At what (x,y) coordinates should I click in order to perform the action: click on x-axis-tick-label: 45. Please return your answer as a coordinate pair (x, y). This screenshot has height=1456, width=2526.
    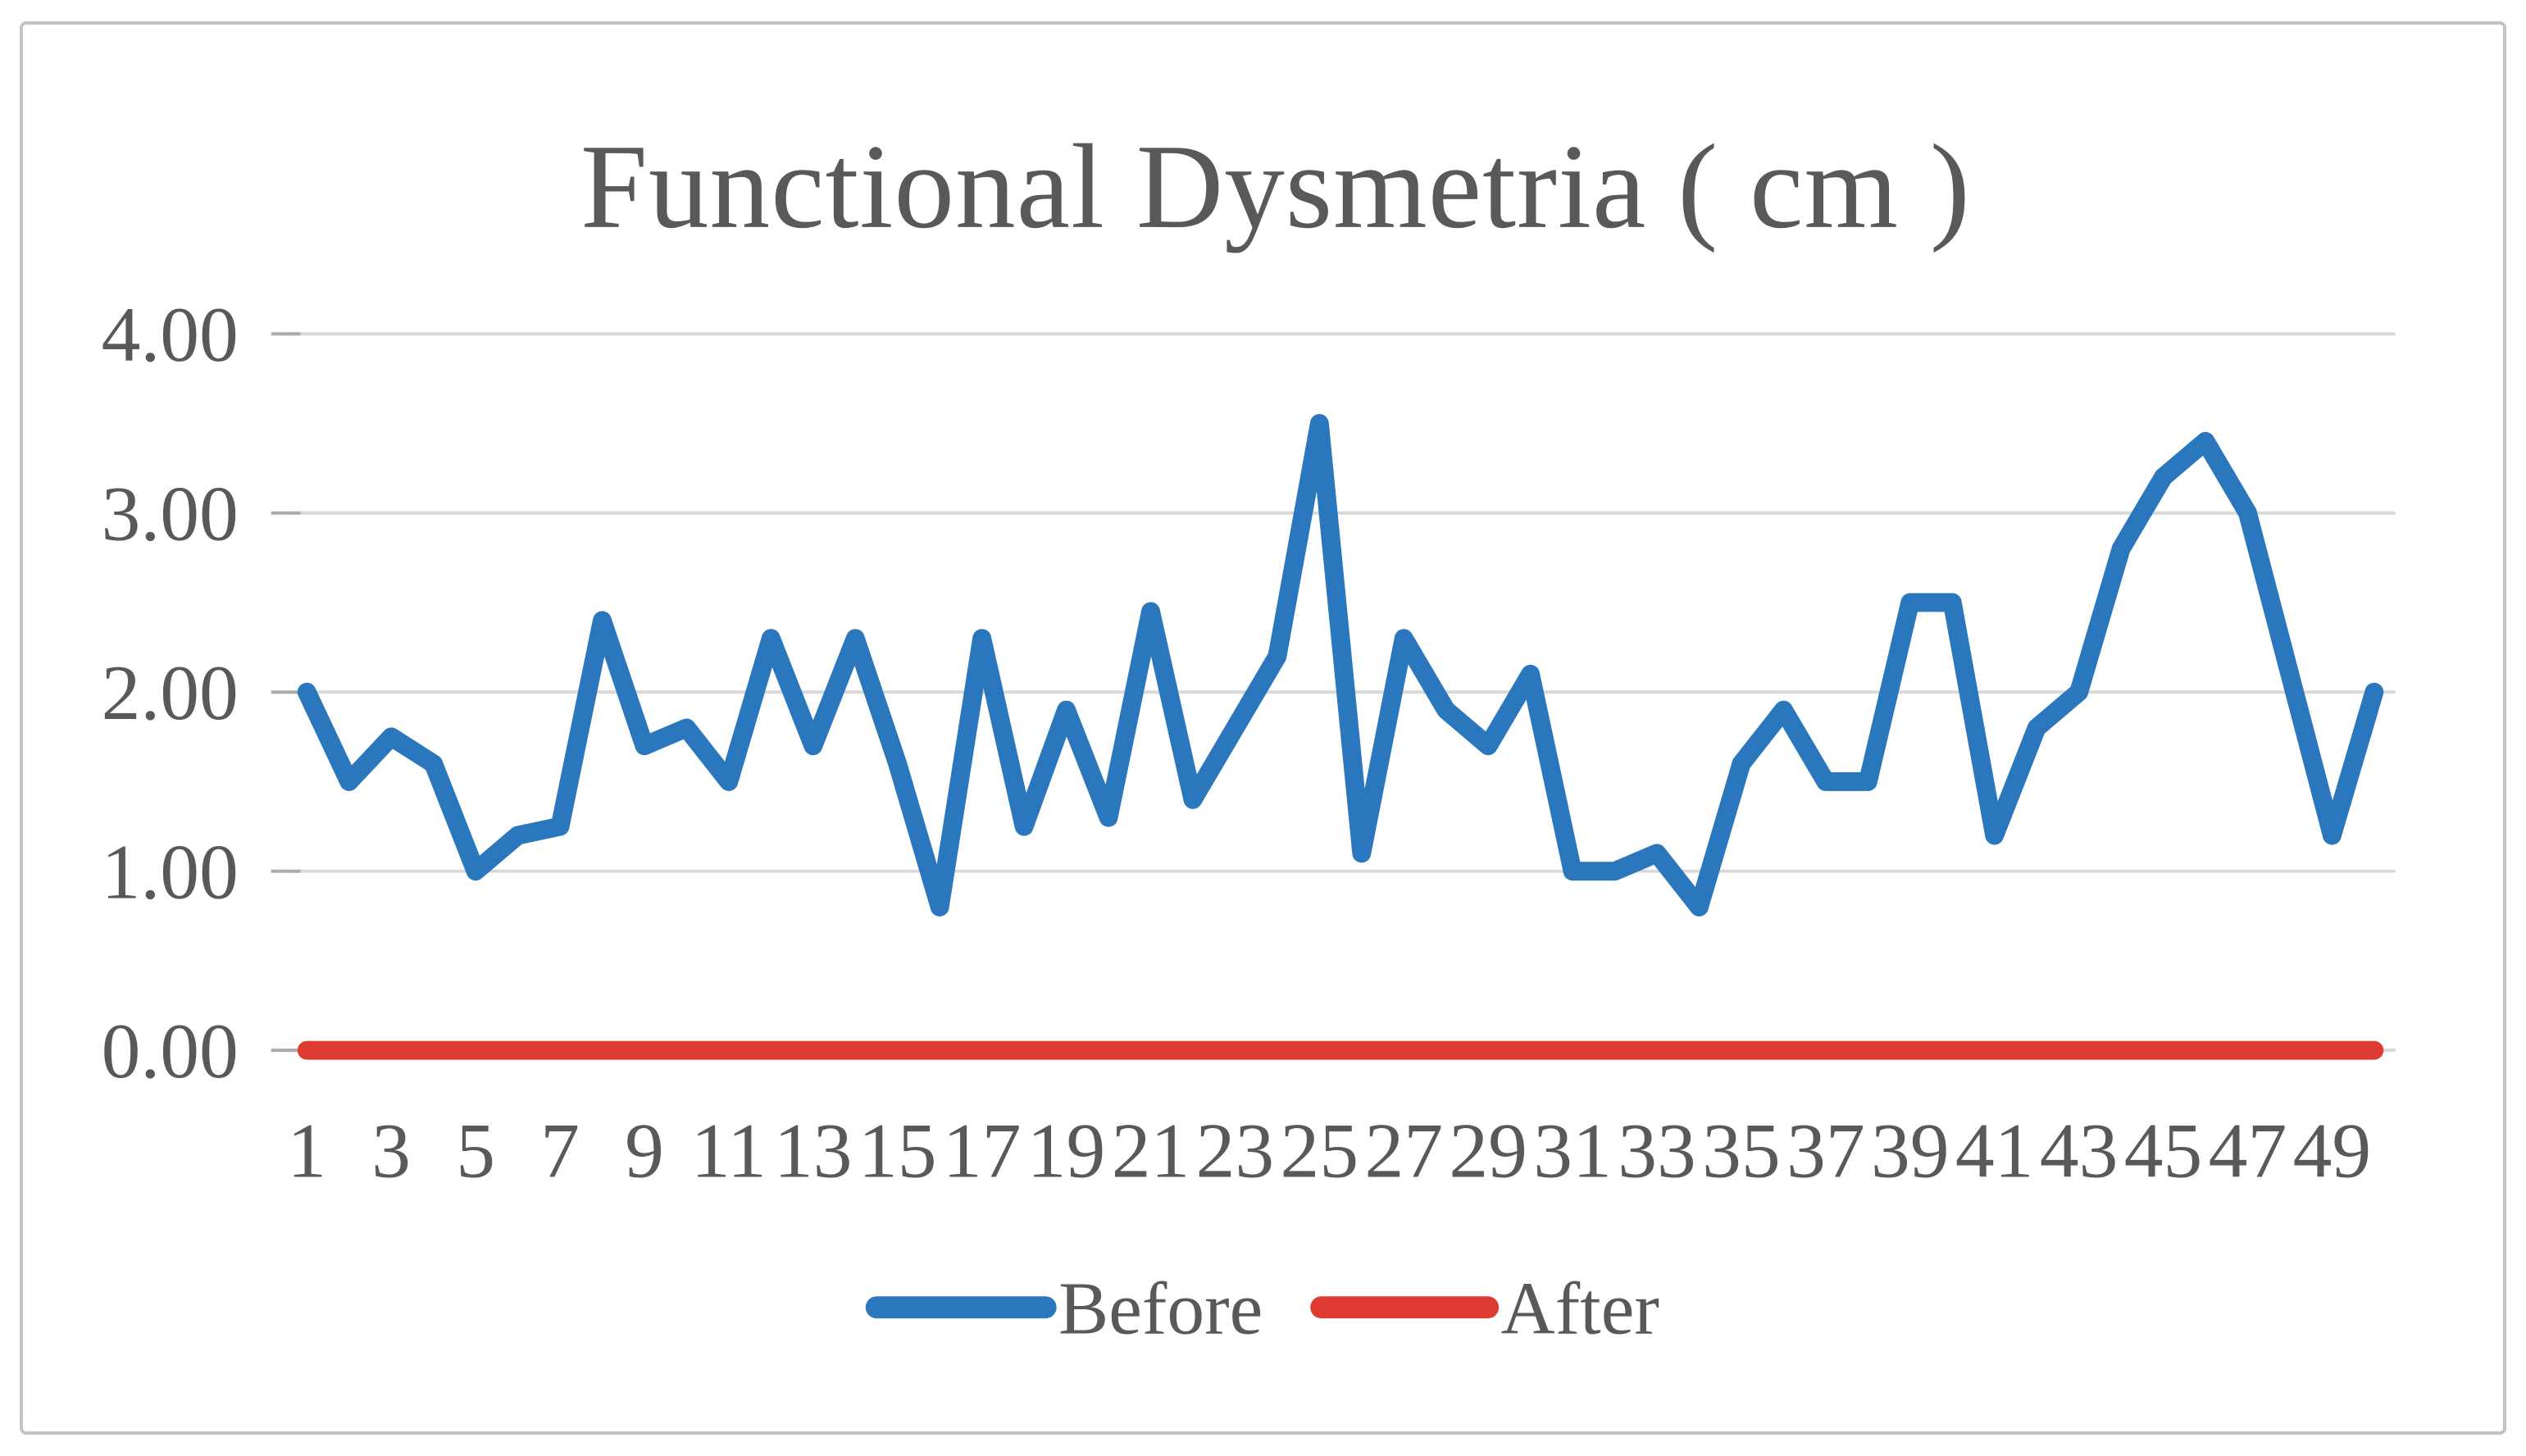
    Looking at the image, I should click on (2163, 1150).